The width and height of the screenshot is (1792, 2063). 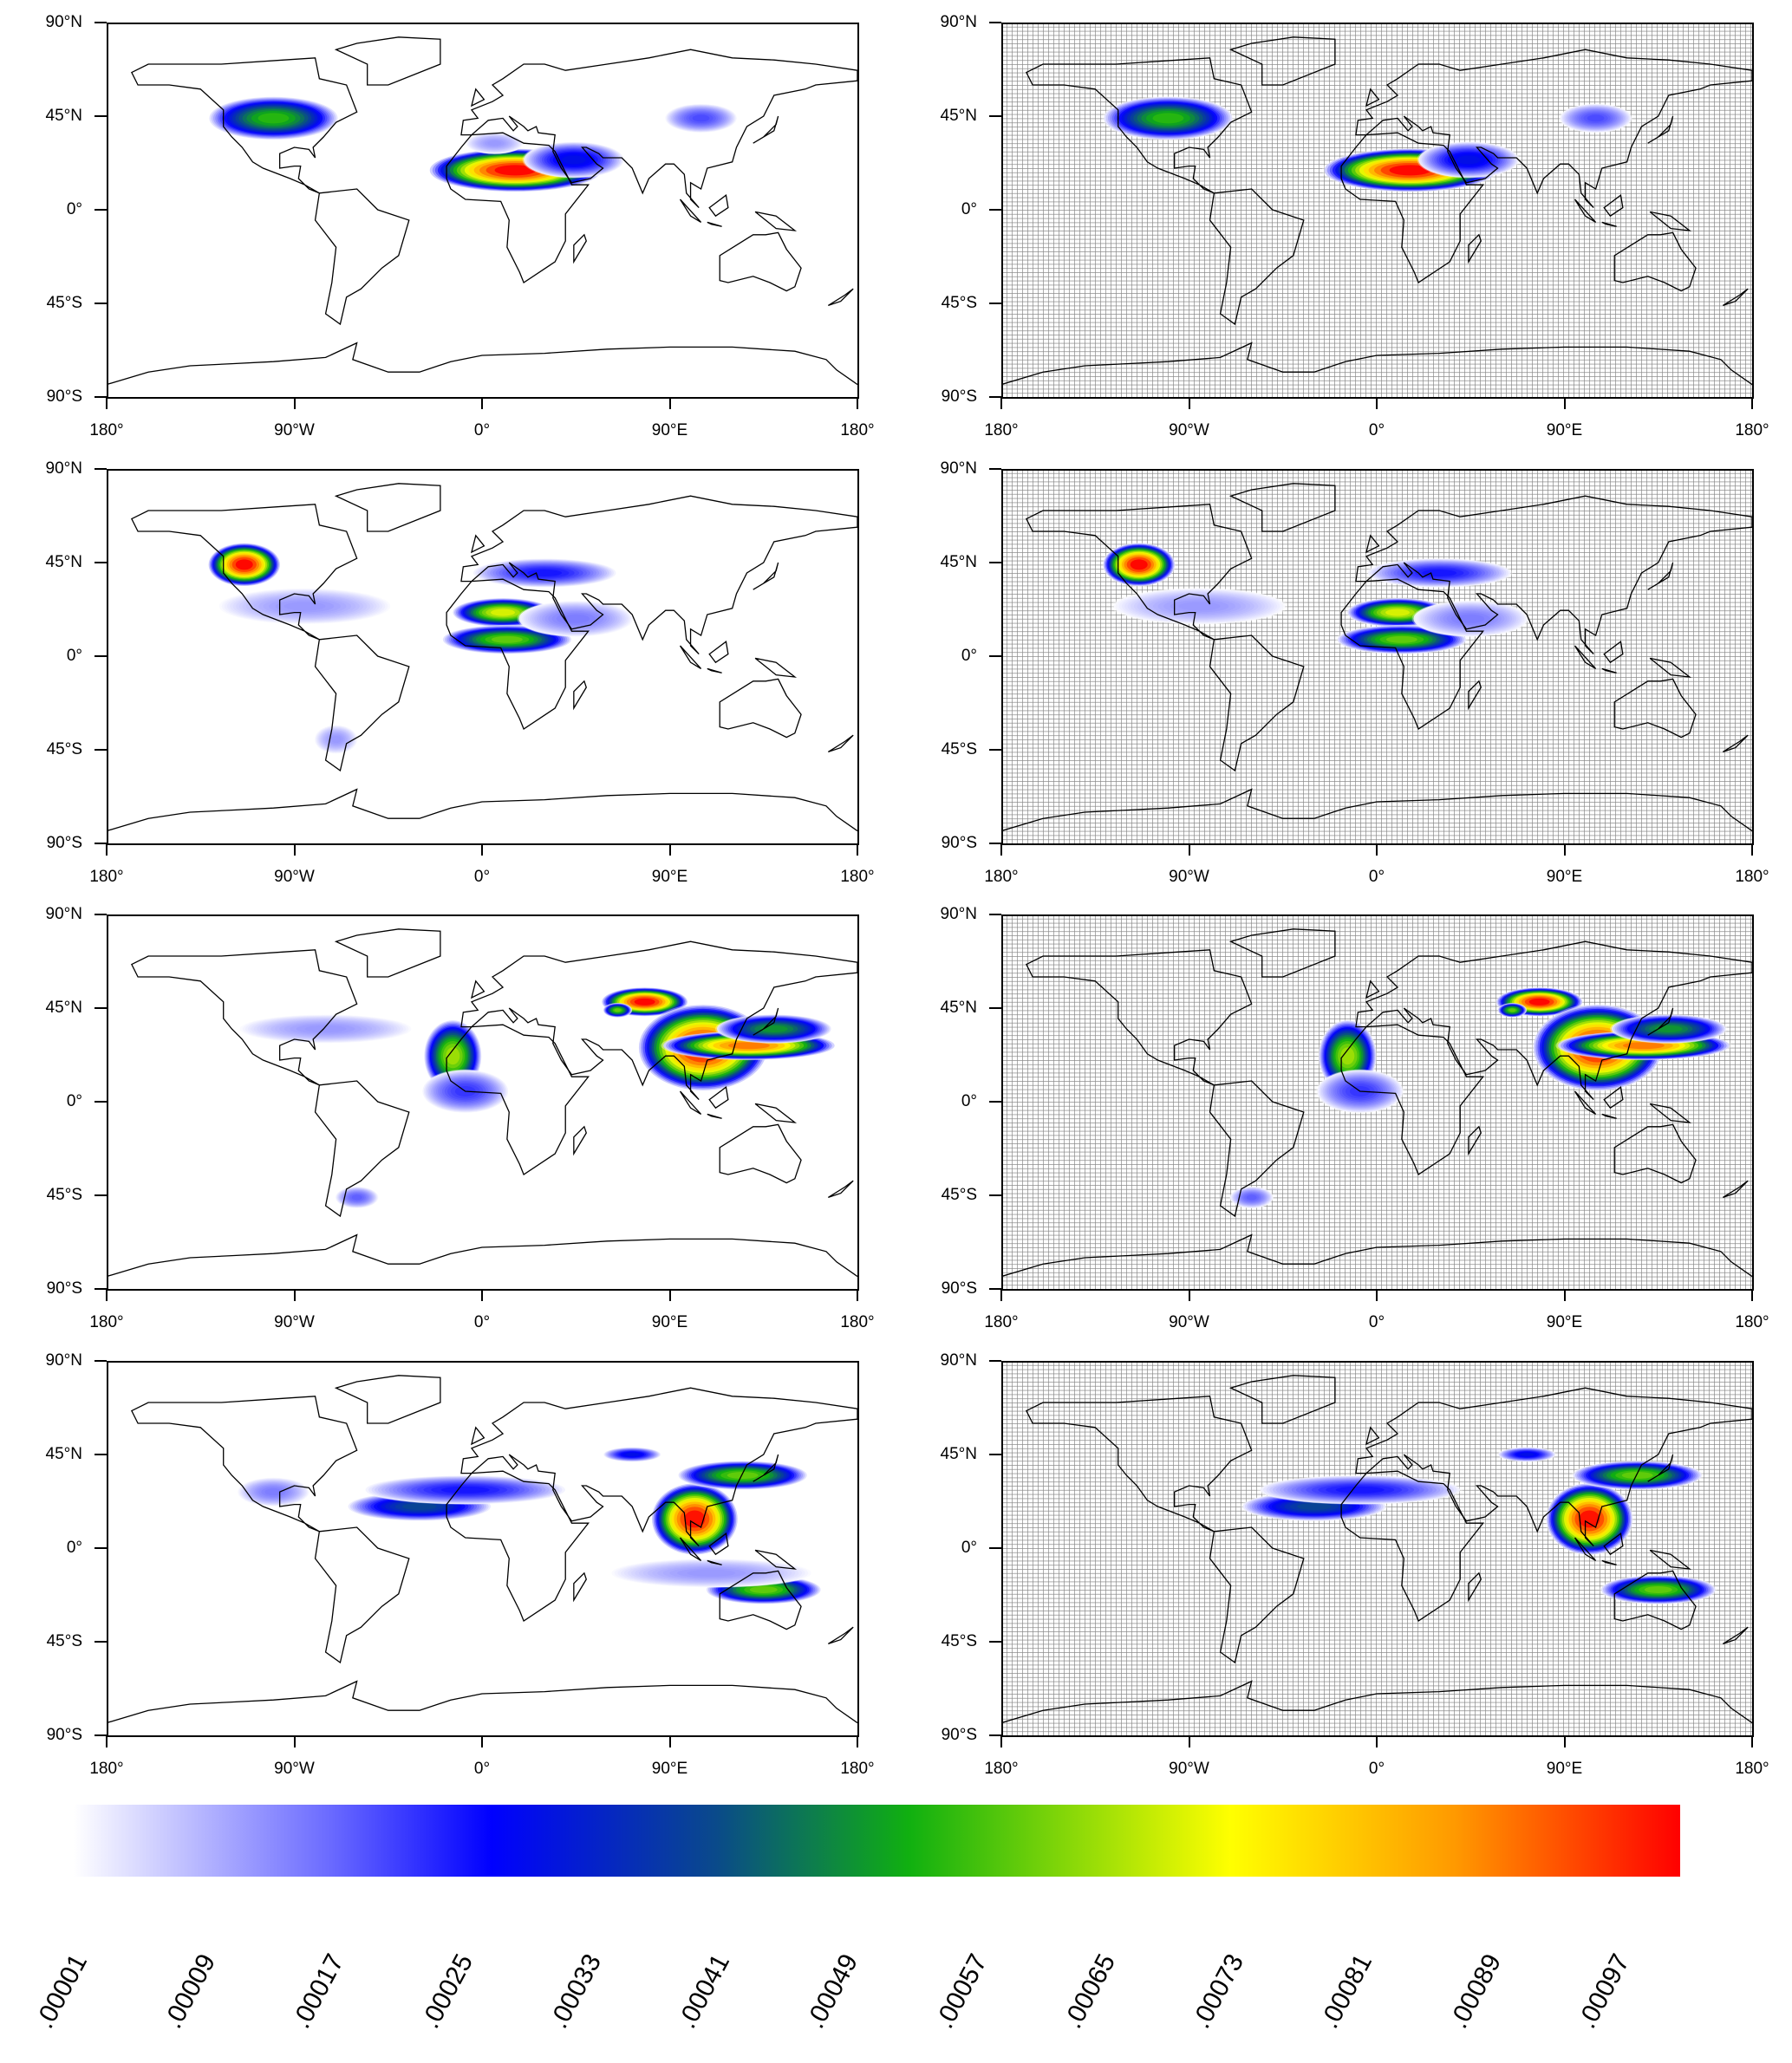 I want to click on colorbar-tick-label: .00001, so click(x=61, y=1992).